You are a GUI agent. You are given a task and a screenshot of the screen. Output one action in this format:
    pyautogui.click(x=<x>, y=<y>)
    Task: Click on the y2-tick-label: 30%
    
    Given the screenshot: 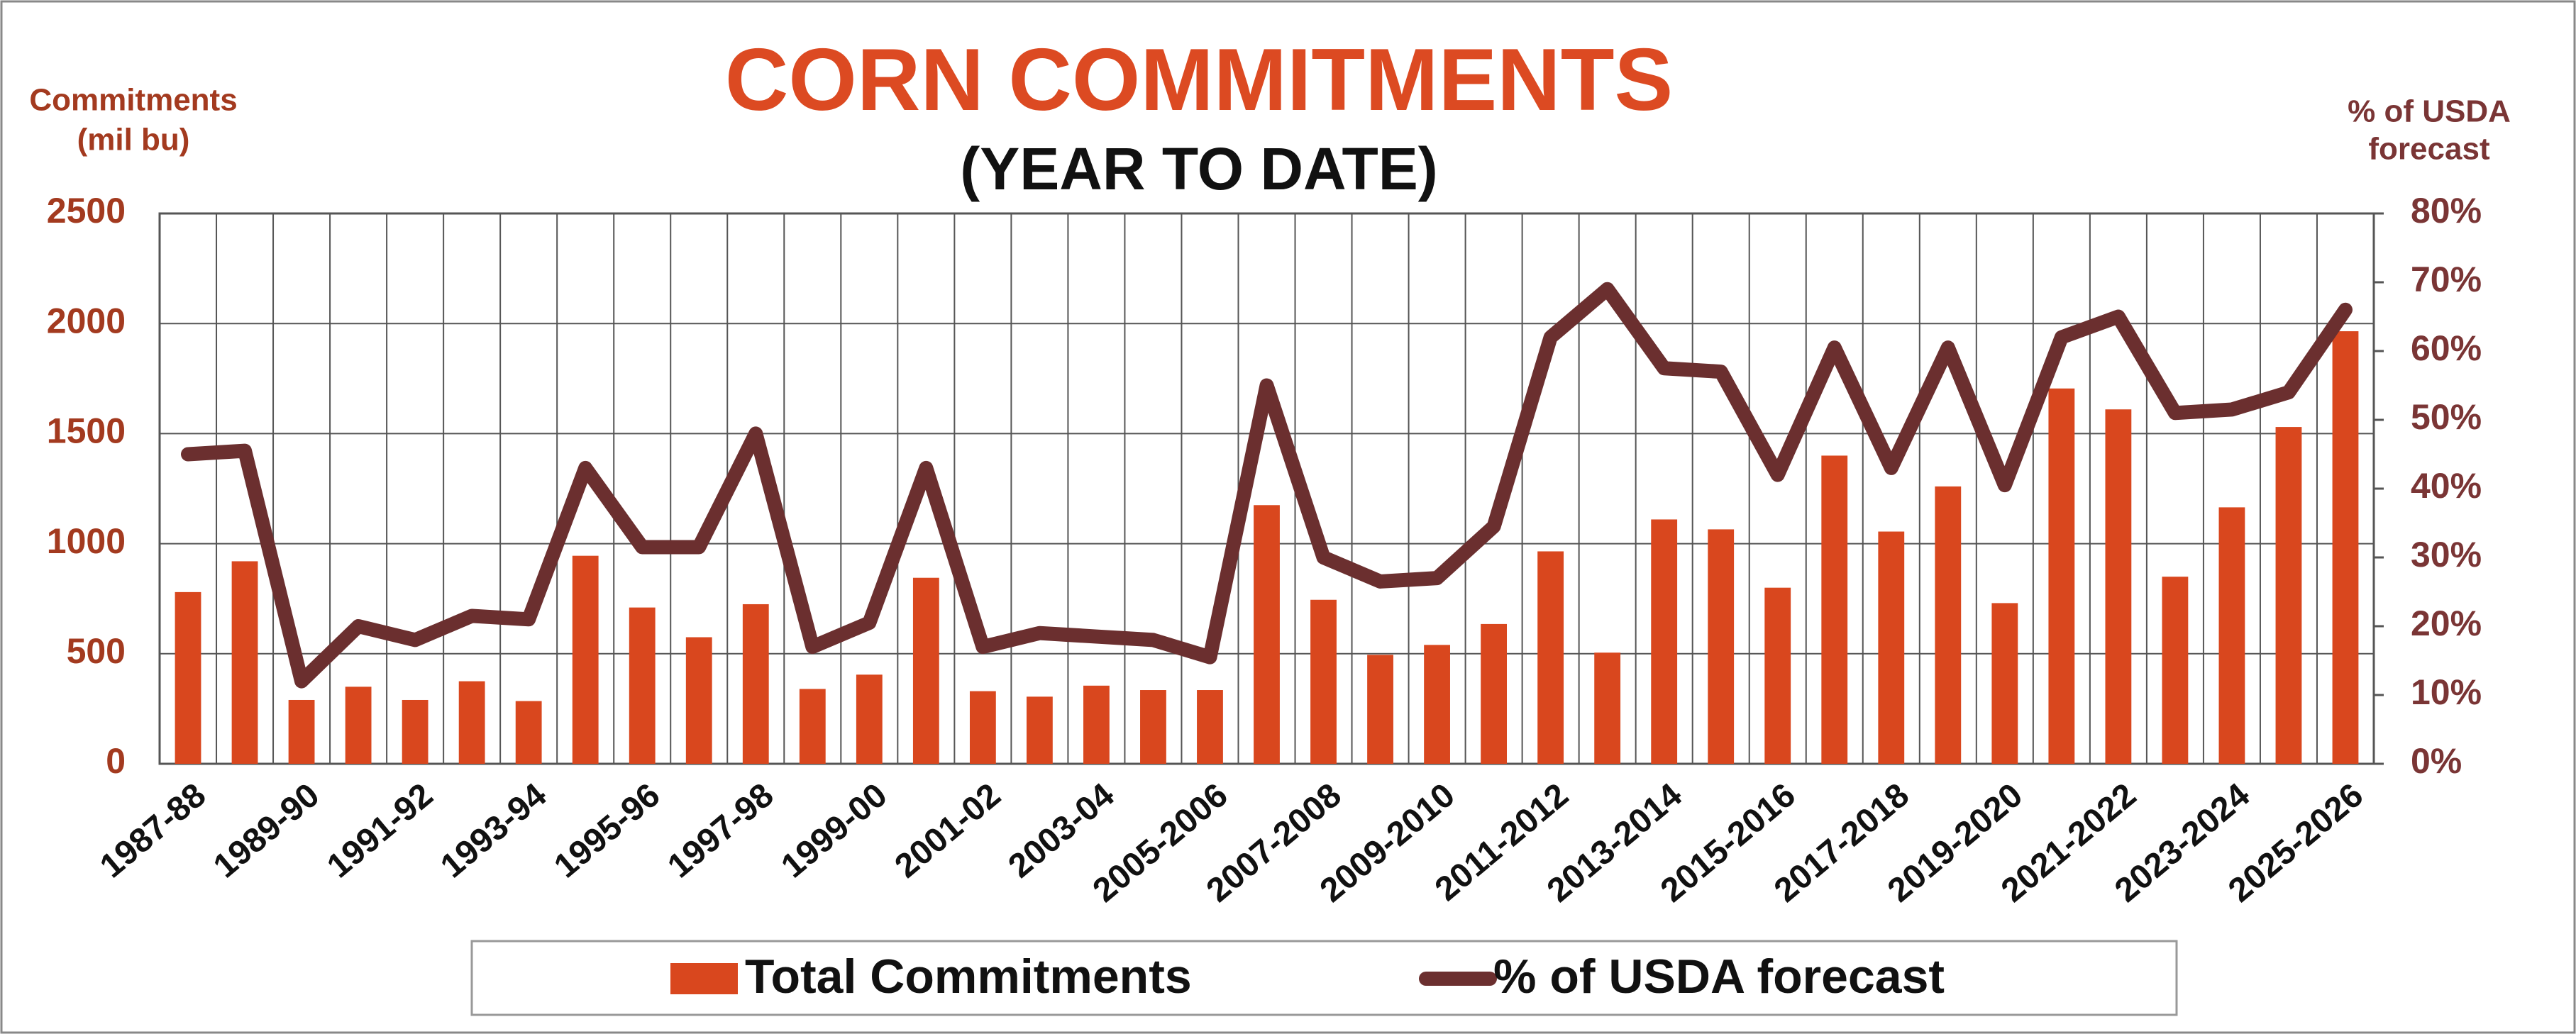 What is the action you would take?
    pyautogui.click(x=2446, y=554)
    